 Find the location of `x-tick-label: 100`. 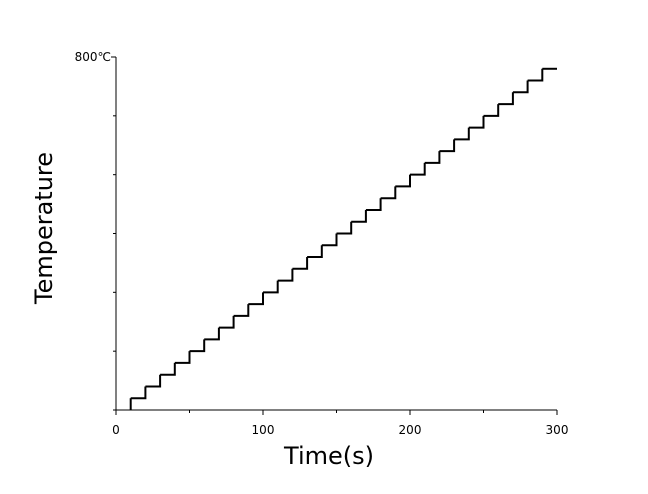

x-tick-label: 100 is located at coordinates (263, 430).